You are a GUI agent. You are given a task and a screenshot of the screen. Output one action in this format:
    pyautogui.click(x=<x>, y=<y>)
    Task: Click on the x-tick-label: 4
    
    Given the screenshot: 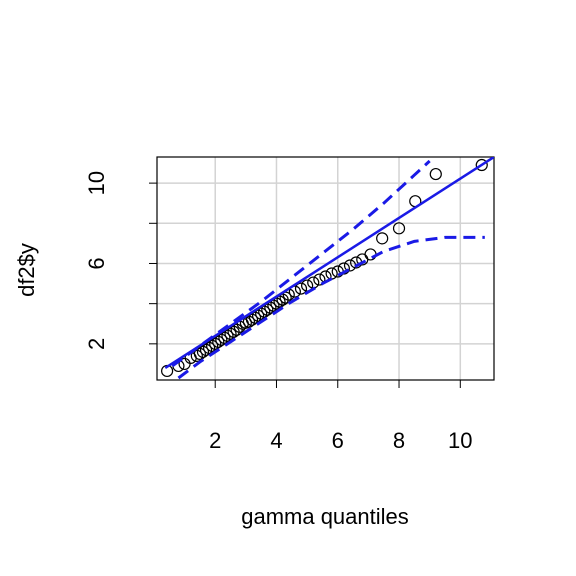 What is the action you would take?
    pyautogui.click(x=276, y=440)
    